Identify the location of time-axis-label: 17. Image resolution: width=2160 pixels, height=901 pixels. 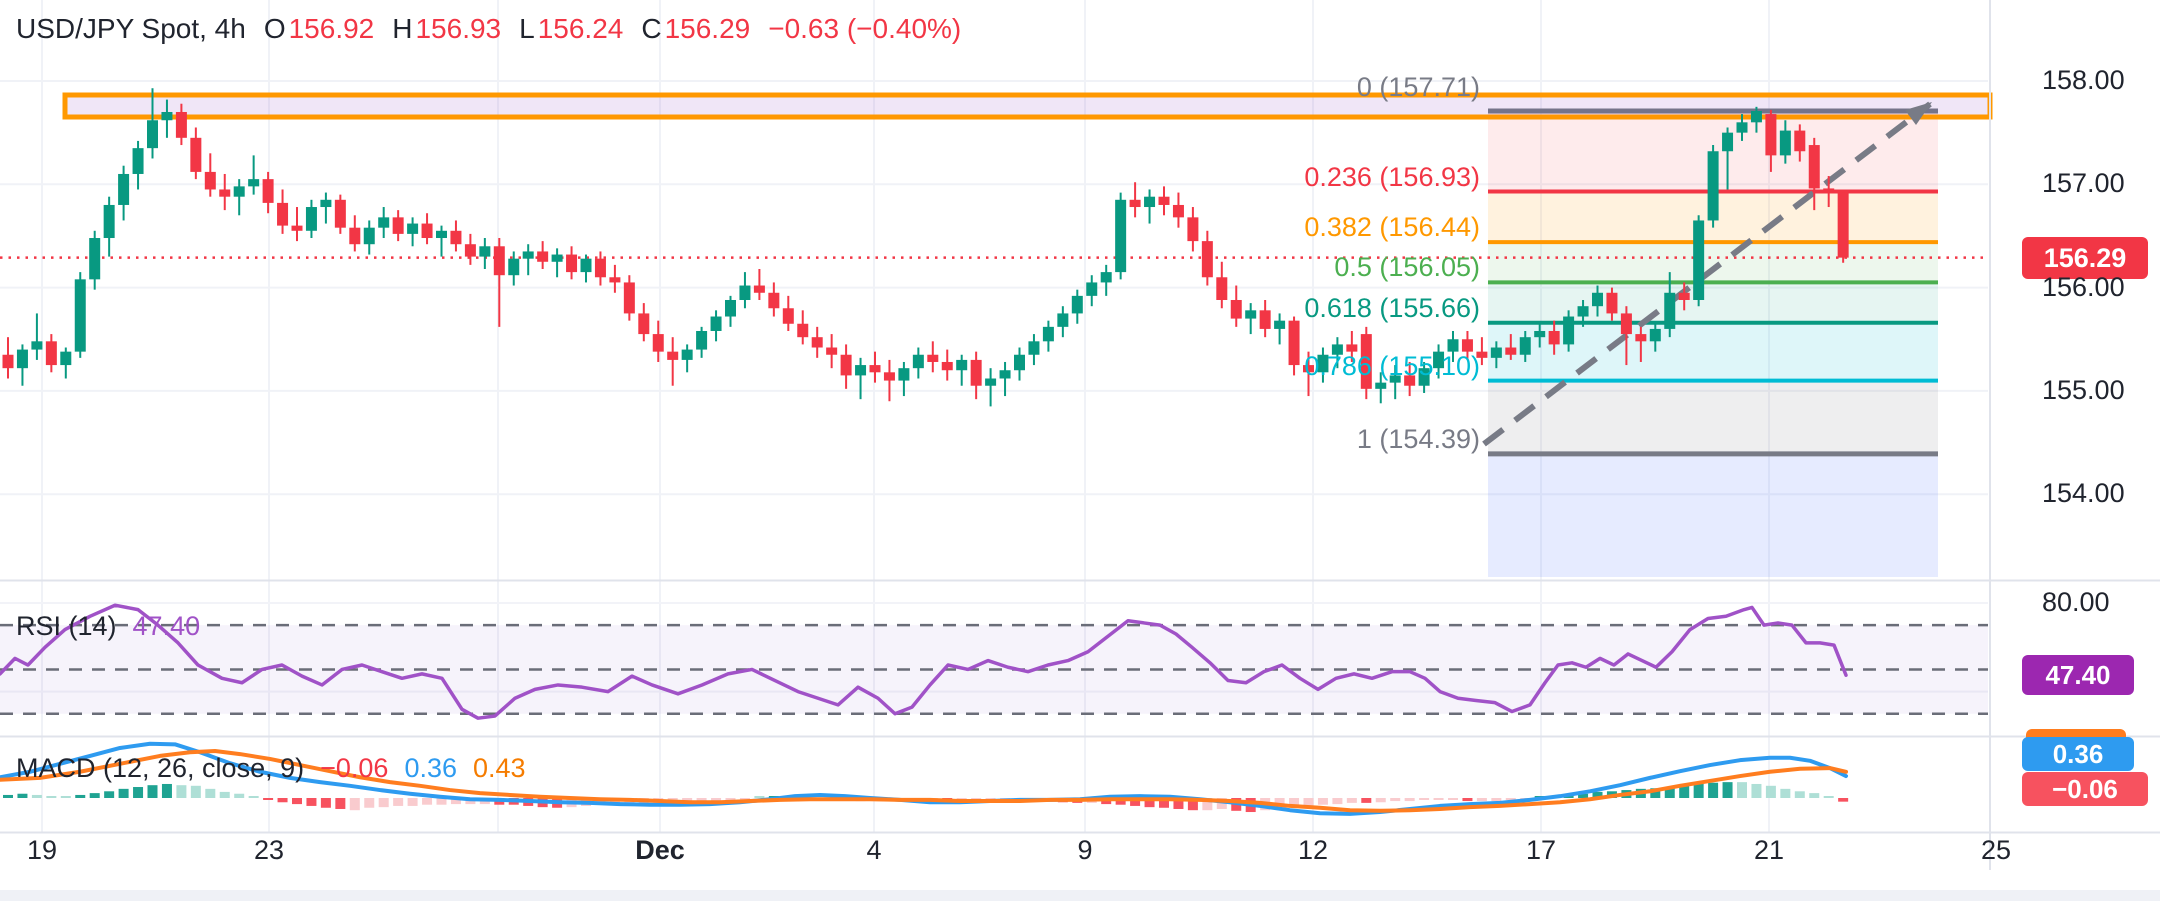
(1541, 850).